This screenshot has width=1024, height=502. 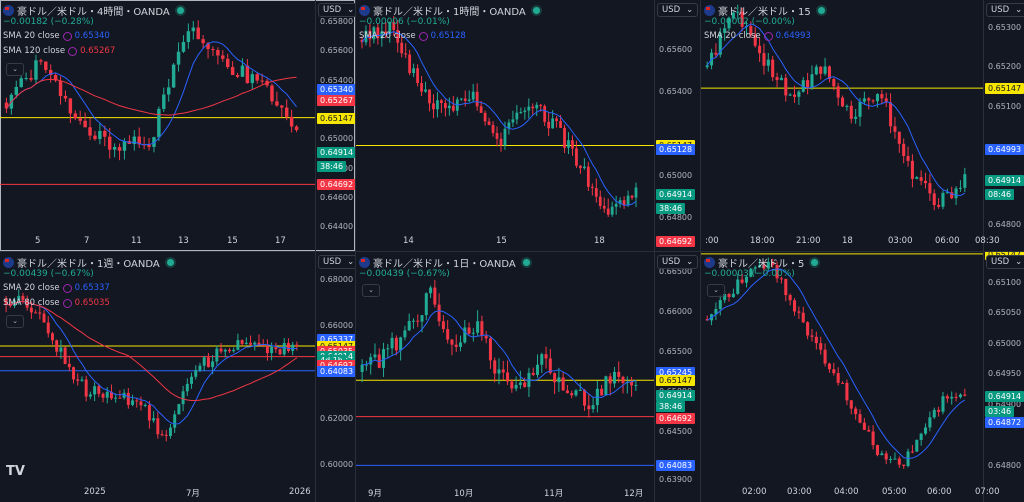 What do you see at coordinates (151, 93) in the screenshot?
I see `sma-line` at bounding box center [151, 93].